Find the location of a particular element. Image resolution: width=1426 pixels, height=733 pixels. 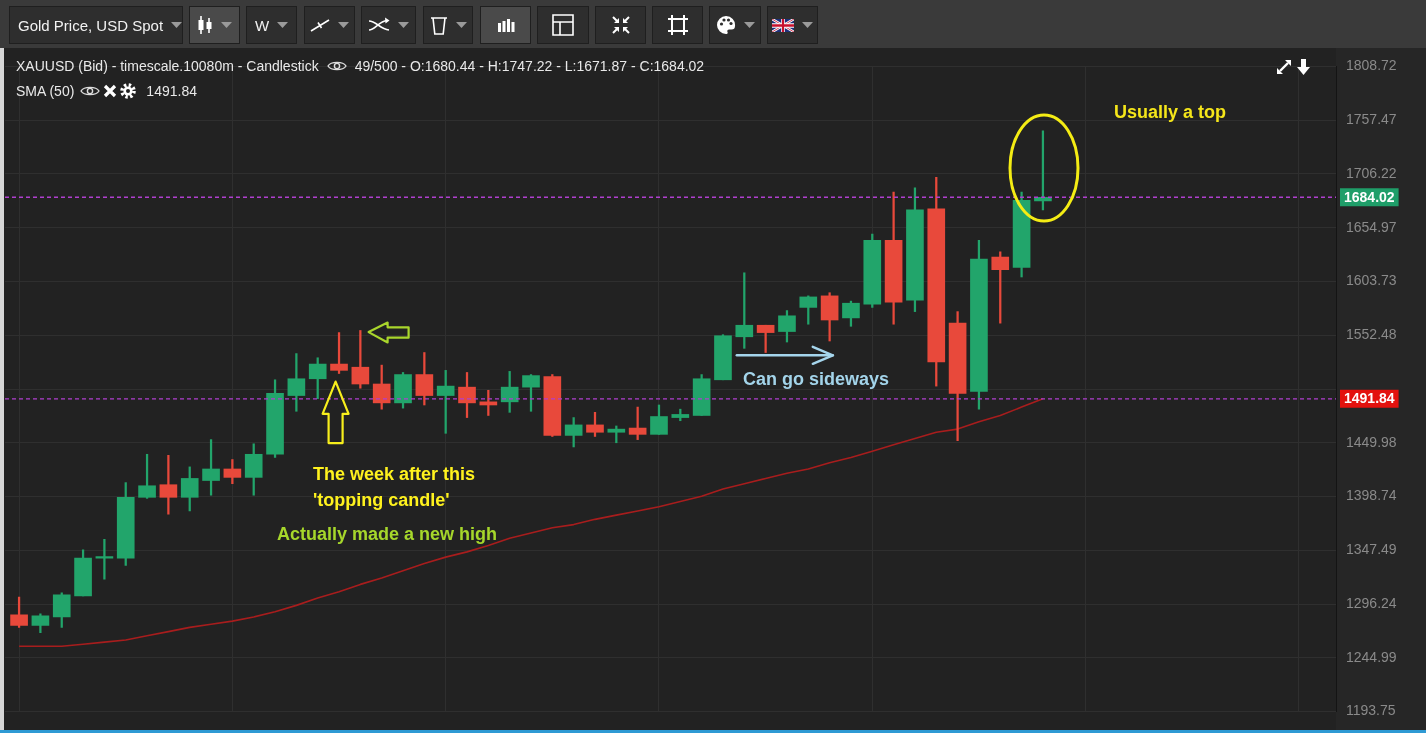

y-tick-label: 1808.72 is located at coordinates (1371, 65).